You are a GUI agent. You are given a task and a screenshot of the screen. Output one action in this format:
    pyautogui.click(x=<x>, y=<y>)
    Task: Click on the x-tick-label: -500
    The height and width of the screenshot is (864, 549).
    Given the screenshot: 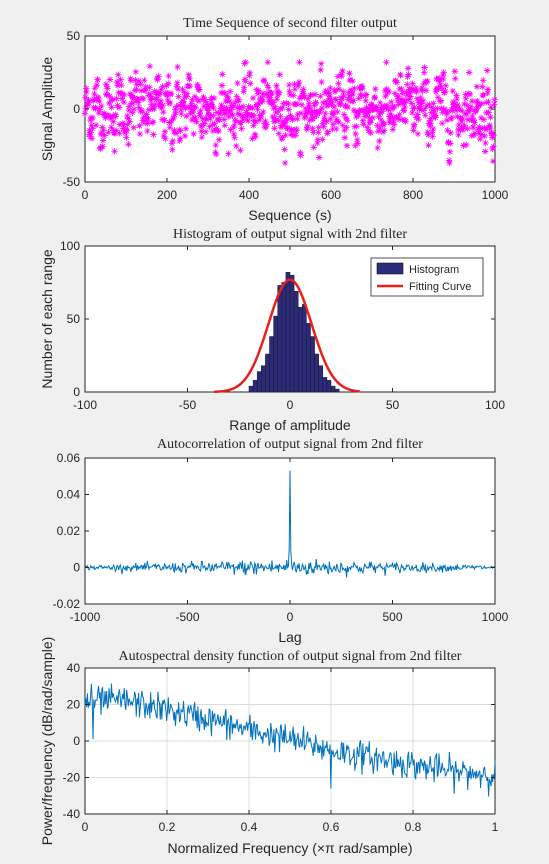 What is the action you would take?
    pyautogui.click(x=187, y=617)
    